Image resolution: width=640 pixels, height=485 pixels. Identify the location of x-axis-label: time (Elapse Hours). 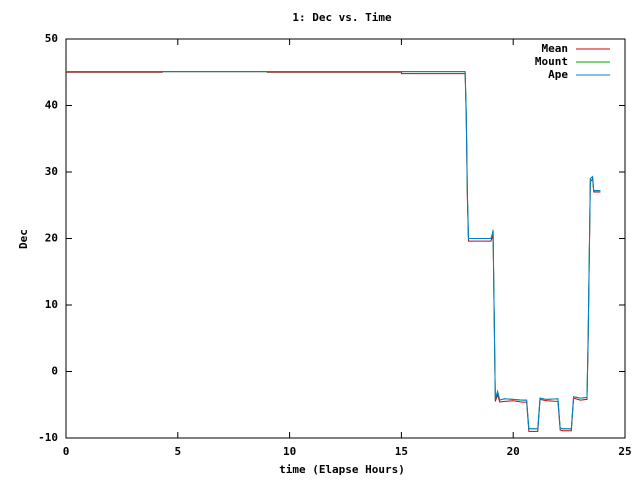
(342, 469).